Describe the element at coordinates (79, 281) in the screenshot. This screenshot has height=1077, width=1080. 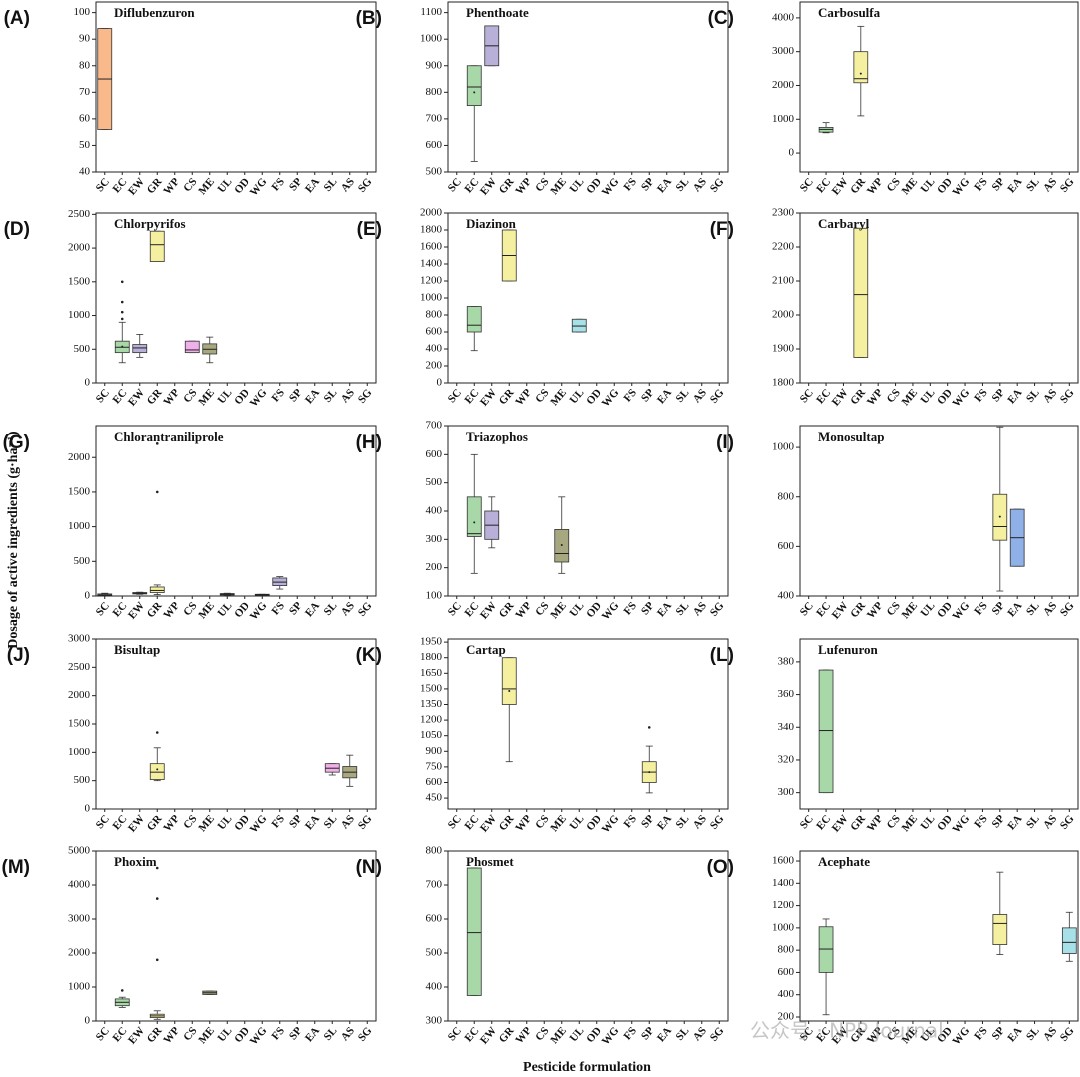
I see `y-tick-label: 1500` at that location.